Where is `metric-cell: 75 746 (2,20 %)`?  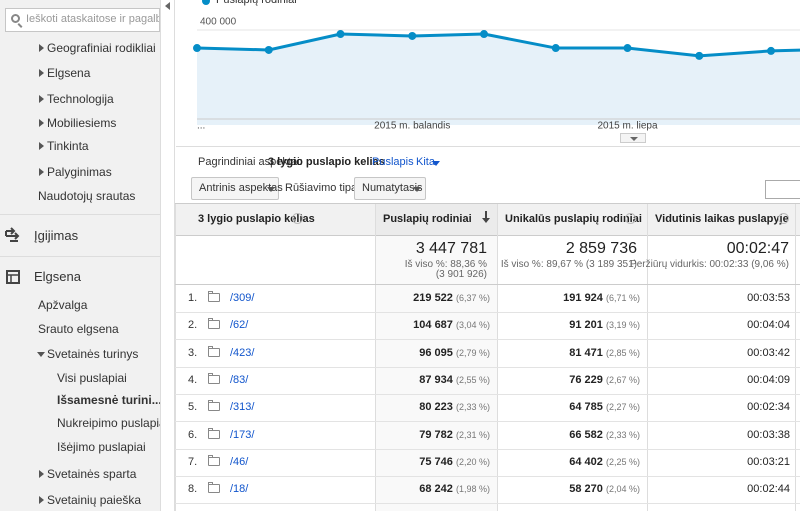
metric-cell: 75 746 (2,20 %) is located at coordinates (390, 462).